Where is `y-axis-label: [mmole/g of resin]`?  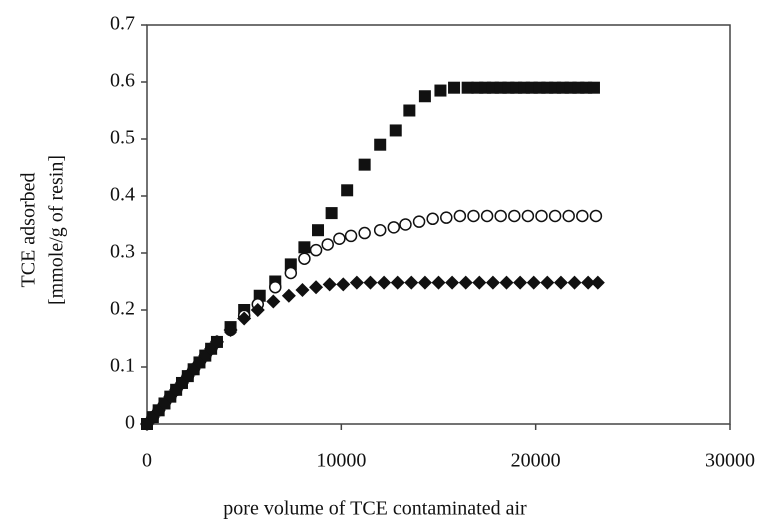
y-axis-label: [mmole/g of resin] is located at coordinates (57, 230).